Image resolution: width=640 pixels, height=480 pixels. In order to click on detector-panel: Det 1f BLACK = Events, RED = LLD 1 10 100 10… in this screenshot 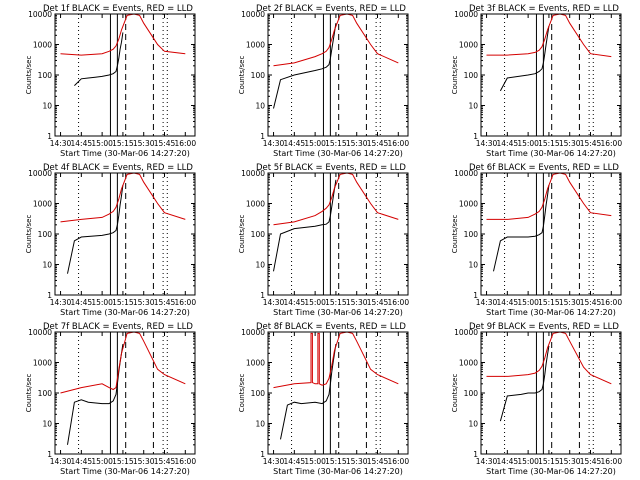, I will do `click(110, 81)`.